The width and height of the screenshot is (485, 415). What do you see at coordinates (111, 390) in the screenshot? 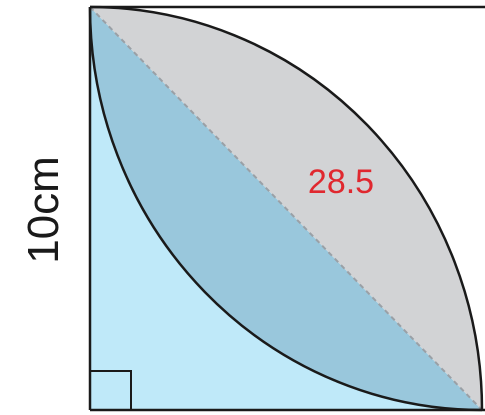
I see `right-angle-marker` at bounding box center [111, 390].